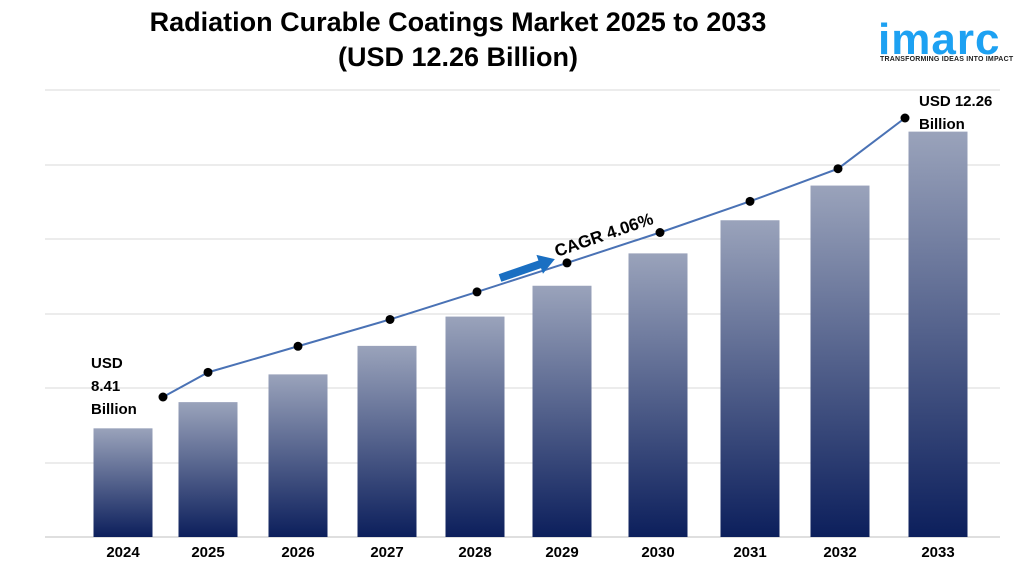  I want to click on x-tick-label-2028: 2028, so click(474, 552).